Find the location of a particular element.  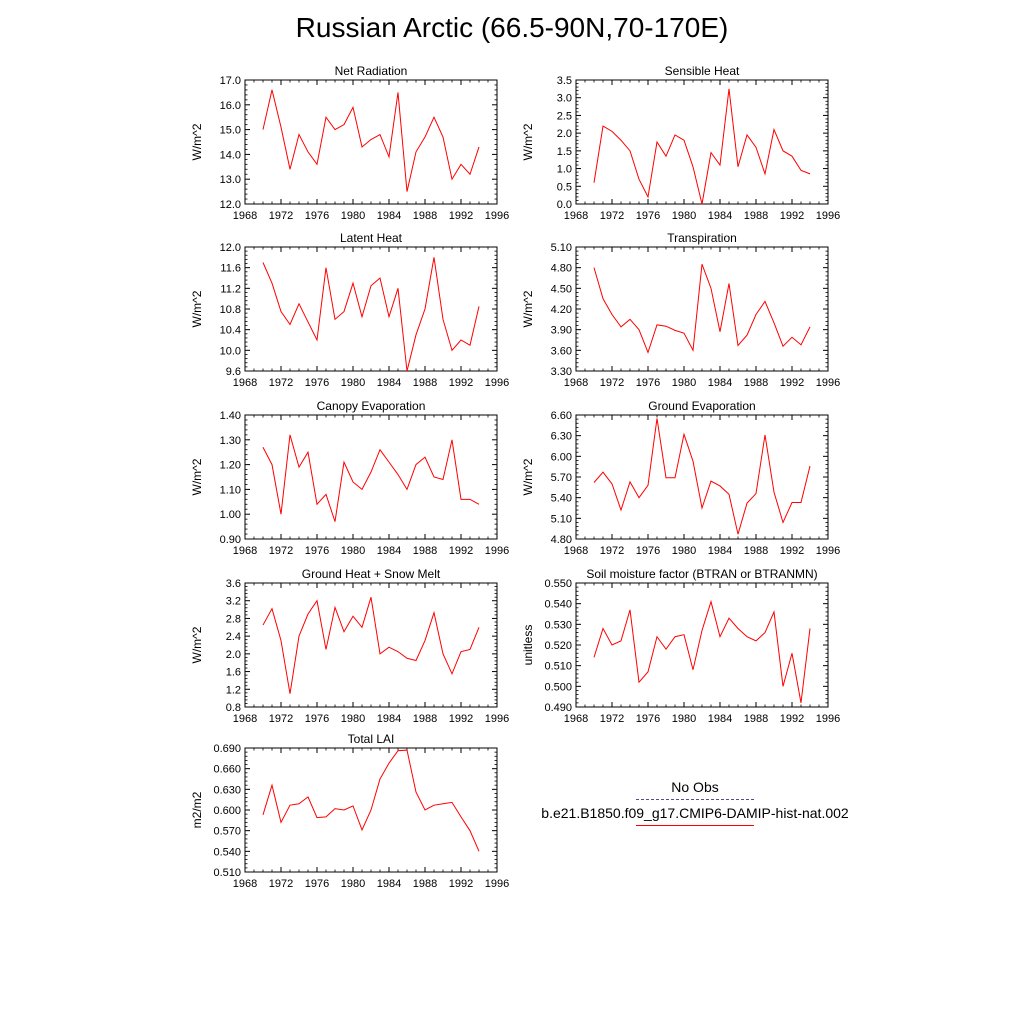

y-tick-label: 6.60 is located at coordinates (561, 416).